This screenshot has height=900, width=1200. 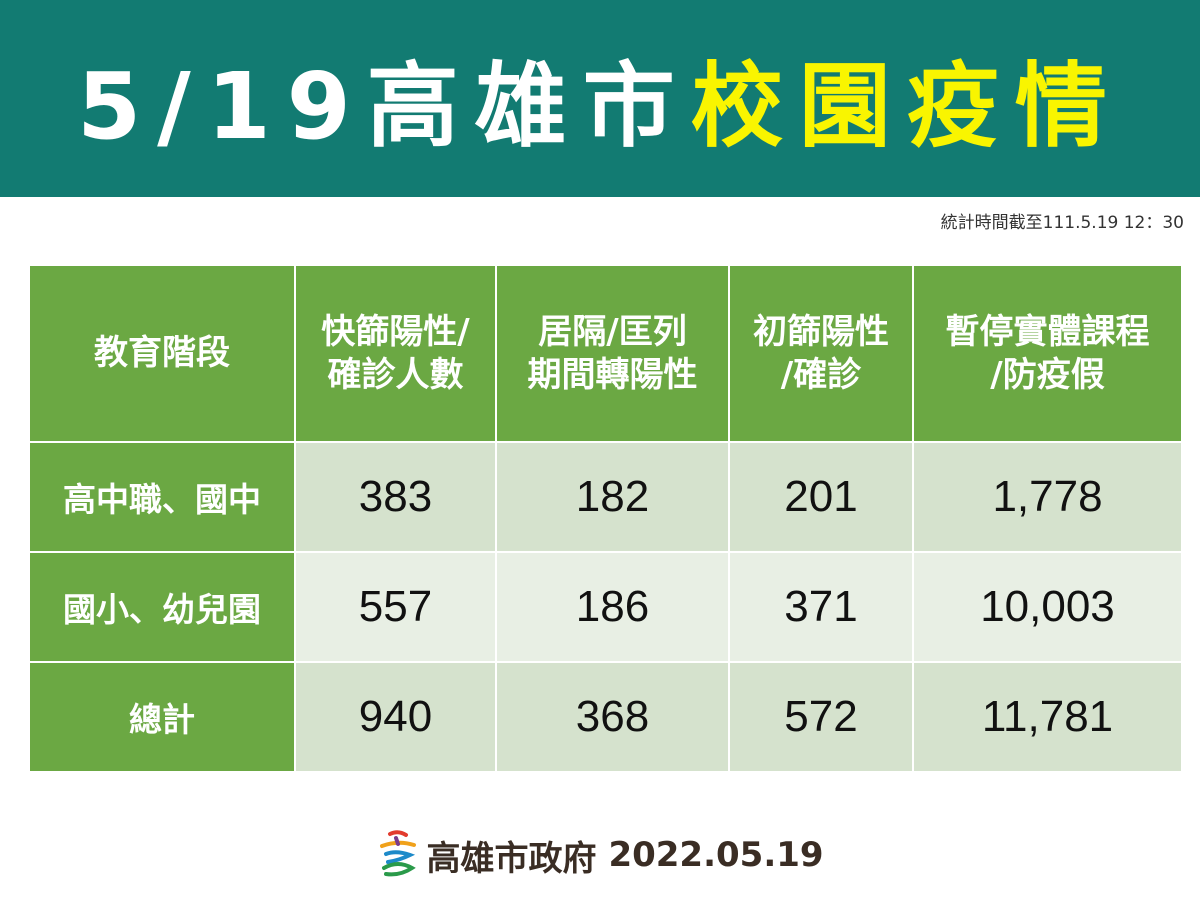 What do you see at coordinates (821, 717) in the screenshot?
I see `table-cell: 572` at bounding box center [821, 717].